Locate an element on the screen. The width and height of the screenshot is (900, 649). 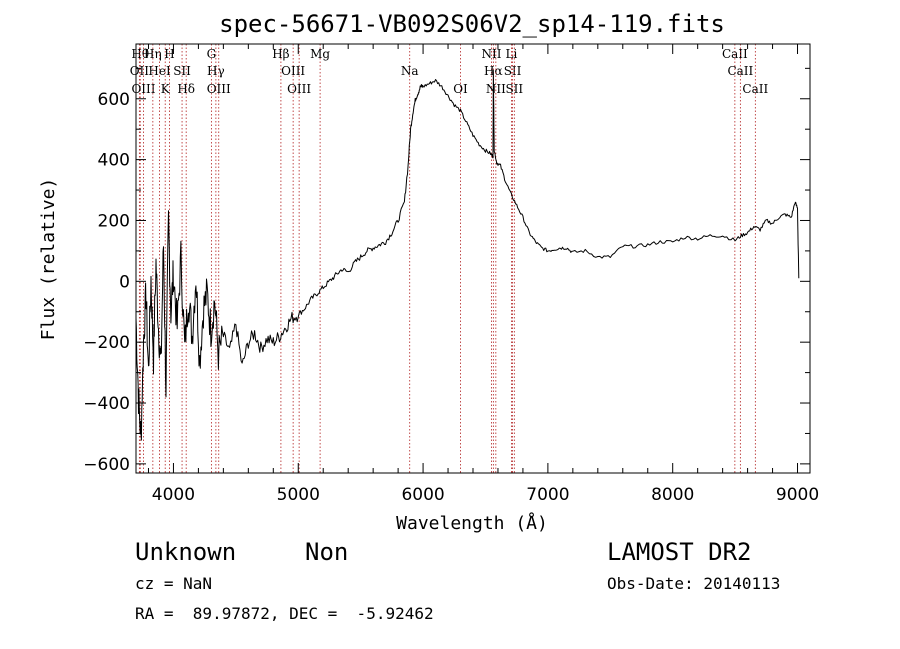
x-axis-label: Wavelength (Å) is located at coordinates (472, 523).